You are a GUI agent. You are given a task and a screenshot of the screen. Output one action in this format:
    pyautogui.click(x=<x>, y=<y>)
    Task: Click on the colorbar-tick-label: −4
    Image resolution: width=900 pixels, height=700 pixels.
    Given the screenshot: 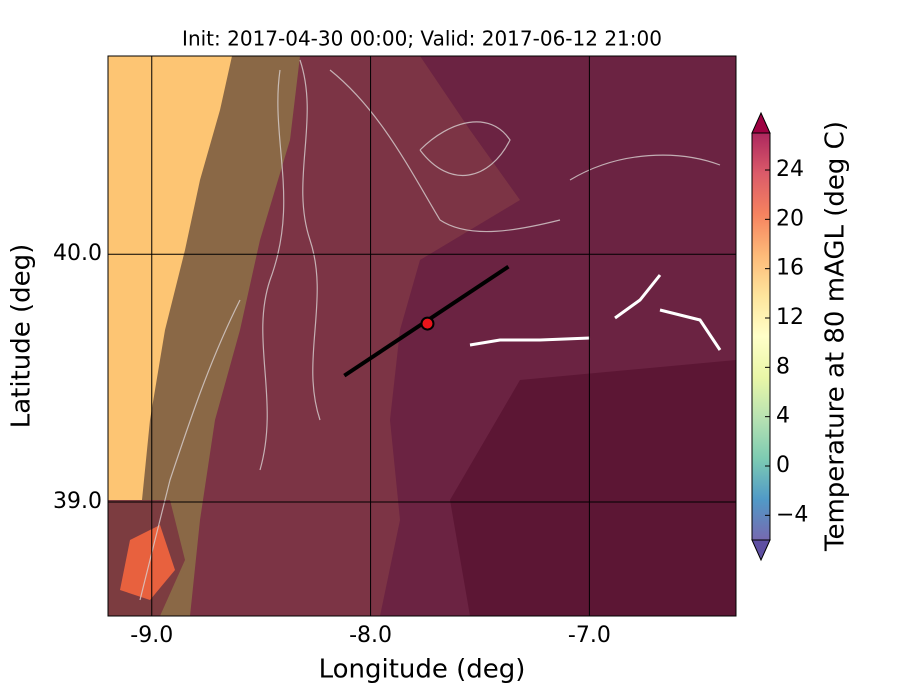 What is the action you would take?
    pyautogui.click(x=792, y=514)
    